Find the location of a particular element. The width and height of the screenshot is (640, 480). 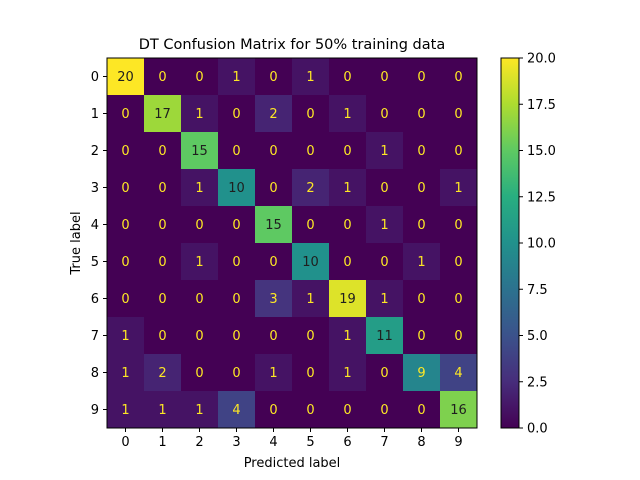

x-tick-label: 7 is located at coordinates (384, 442).